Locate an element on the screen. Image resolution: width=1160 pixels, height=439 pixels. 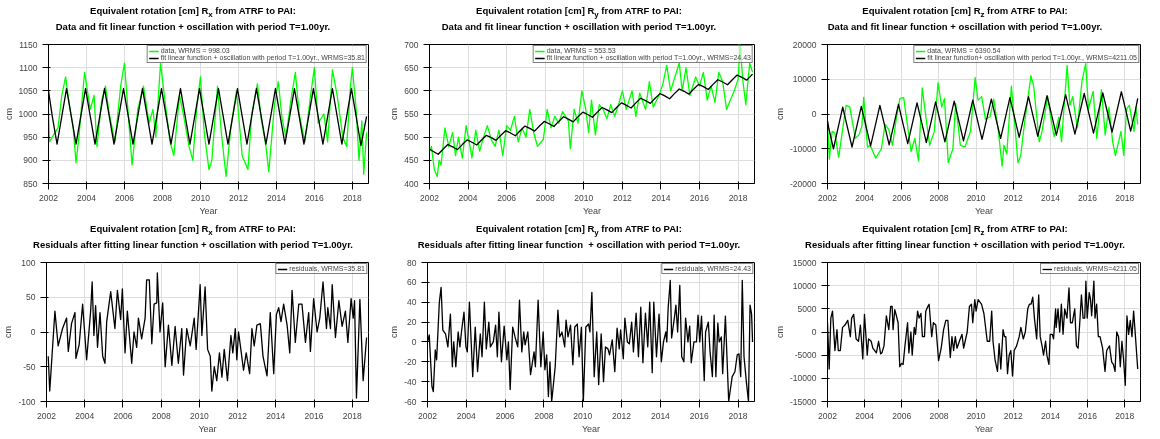
y-tick-label: 600 is located at coordinates (411, 90).